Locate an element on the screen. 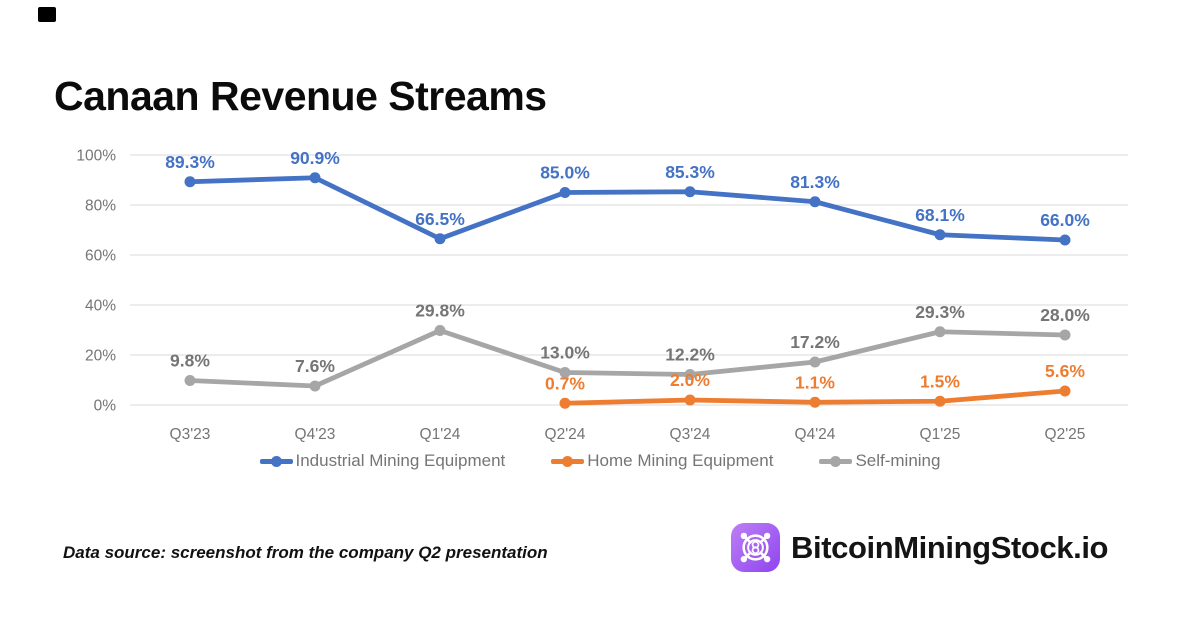 Image resolution: width=1200 pixels, height=628 pixels. data-label: 5.6% is located at coordinates (1065, 371).